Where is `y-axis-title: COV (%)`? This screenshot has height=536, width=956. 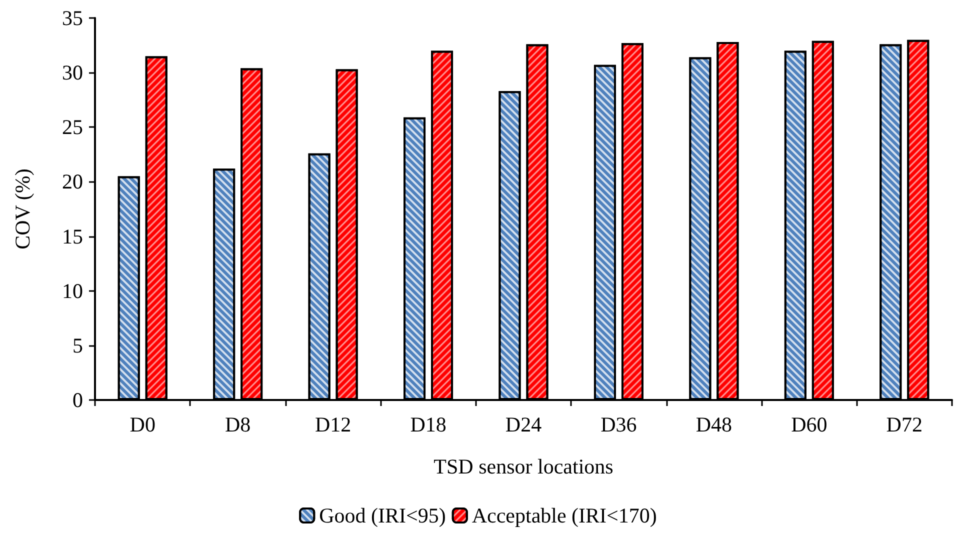 y-axis-title: COV (%) is located at coordinates (22, 209).